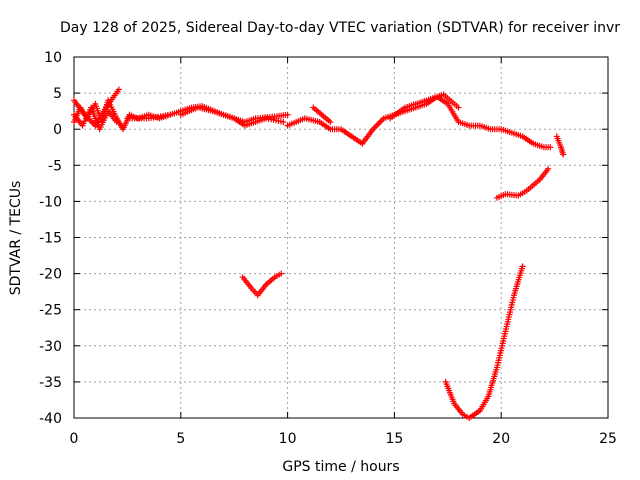  I want to click on x-tick-label: 0, so click(74, 439).